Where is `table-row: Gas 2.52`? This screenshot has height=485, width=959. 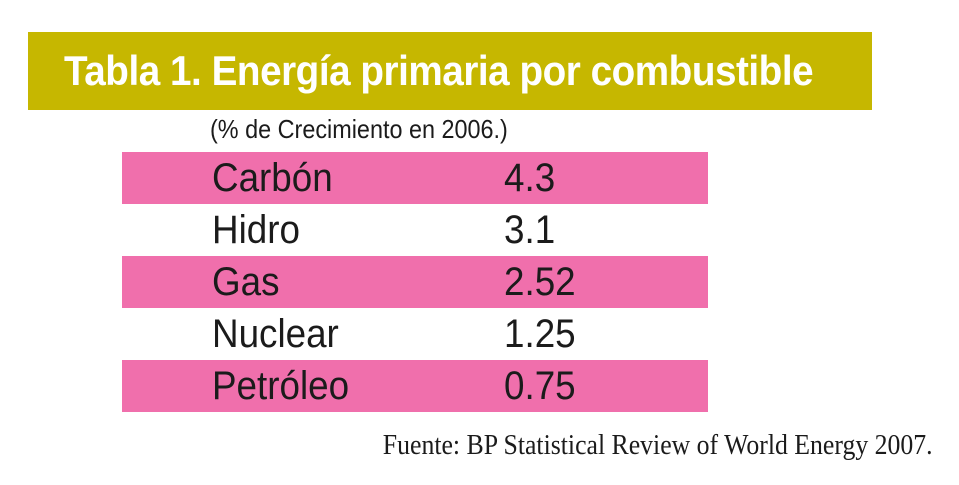
table-row: Gas 2.52 is located at coordinates (415, 282).